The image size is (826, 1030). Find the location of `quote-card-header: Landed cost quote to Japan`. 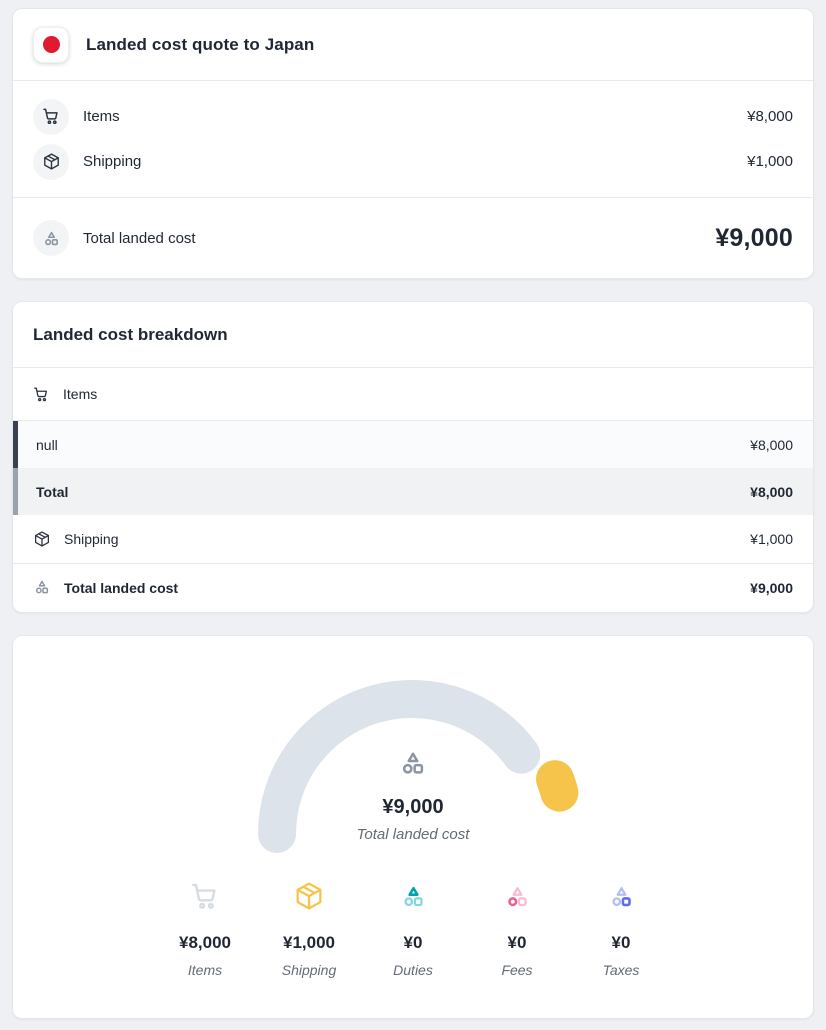

quote-card-header: Landed cost quote to Japan is located at coordinates (413, 44).